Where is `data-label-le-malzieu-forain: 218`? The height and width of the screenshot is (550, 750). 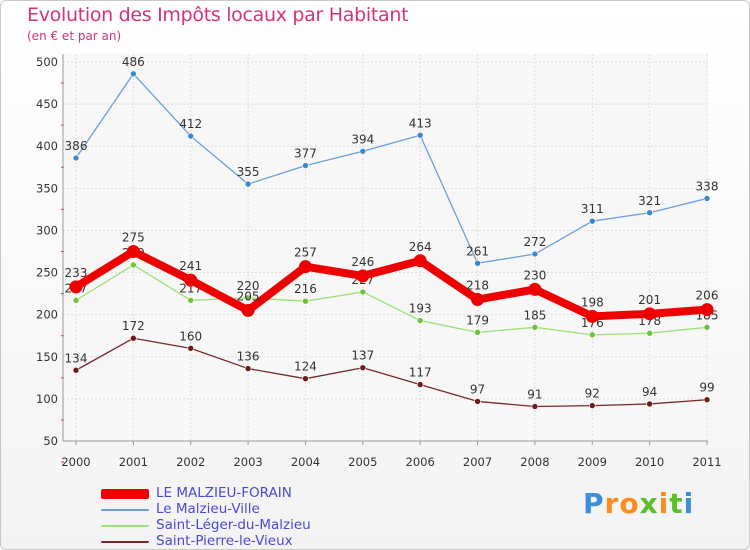
data-label-le-malzieu-forain: 218 is located at coordinates (477, 286).